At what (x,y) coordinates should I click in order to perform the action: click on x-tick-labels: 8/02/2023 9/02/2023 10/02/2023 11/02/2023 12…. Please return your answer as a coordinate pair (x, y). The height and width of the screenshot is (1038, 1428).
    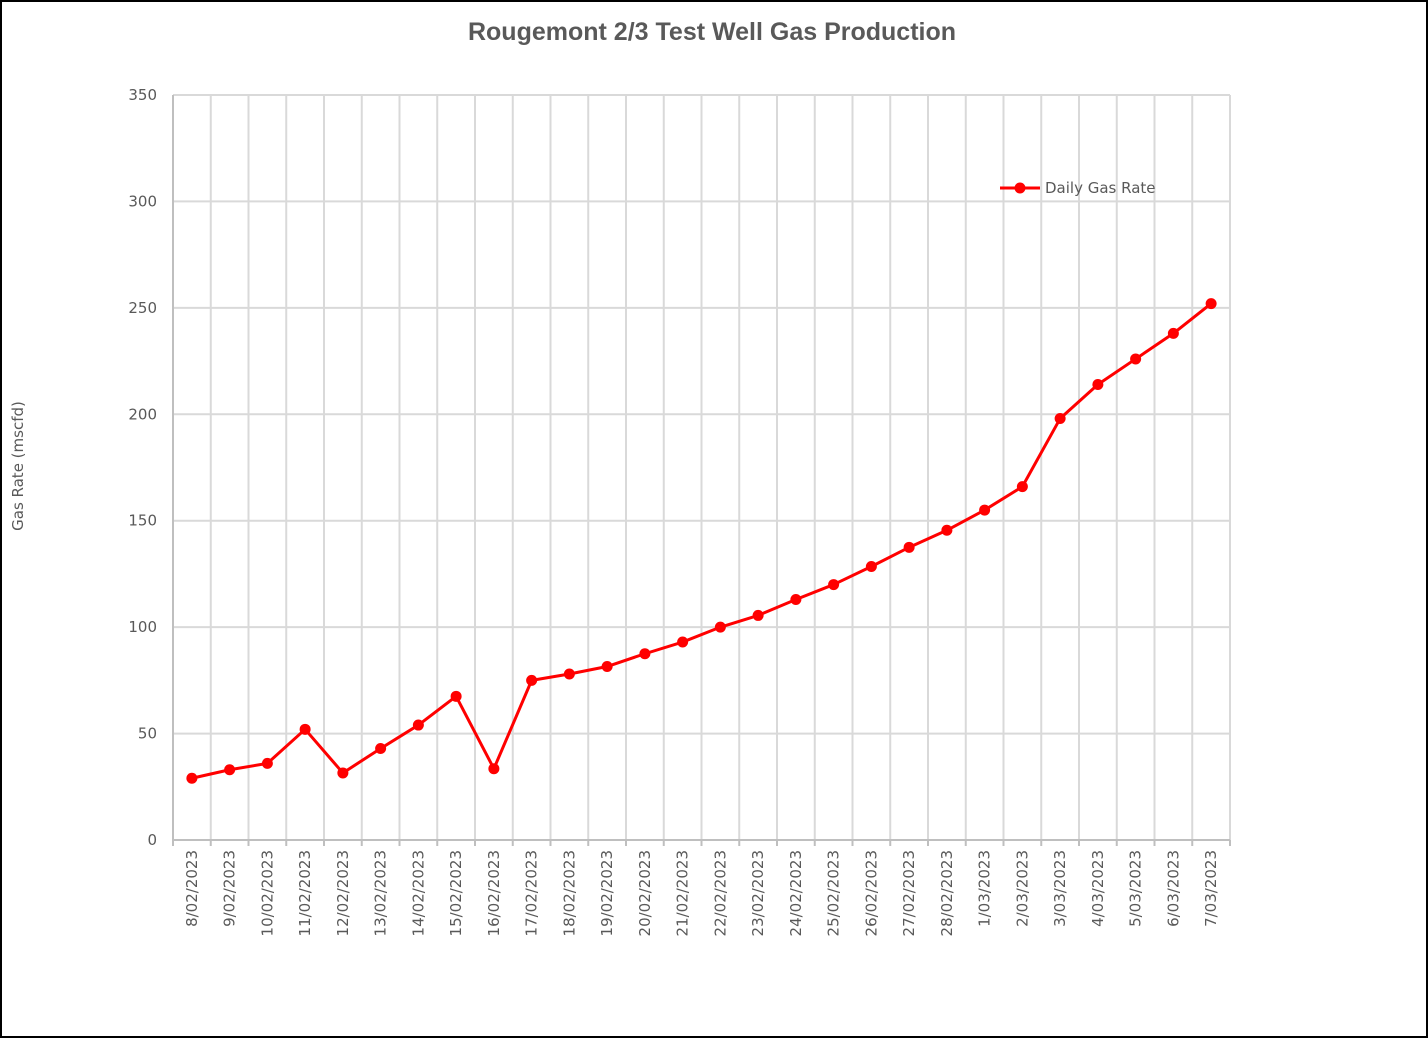
    Looking at the image, I should click on (701, 893).